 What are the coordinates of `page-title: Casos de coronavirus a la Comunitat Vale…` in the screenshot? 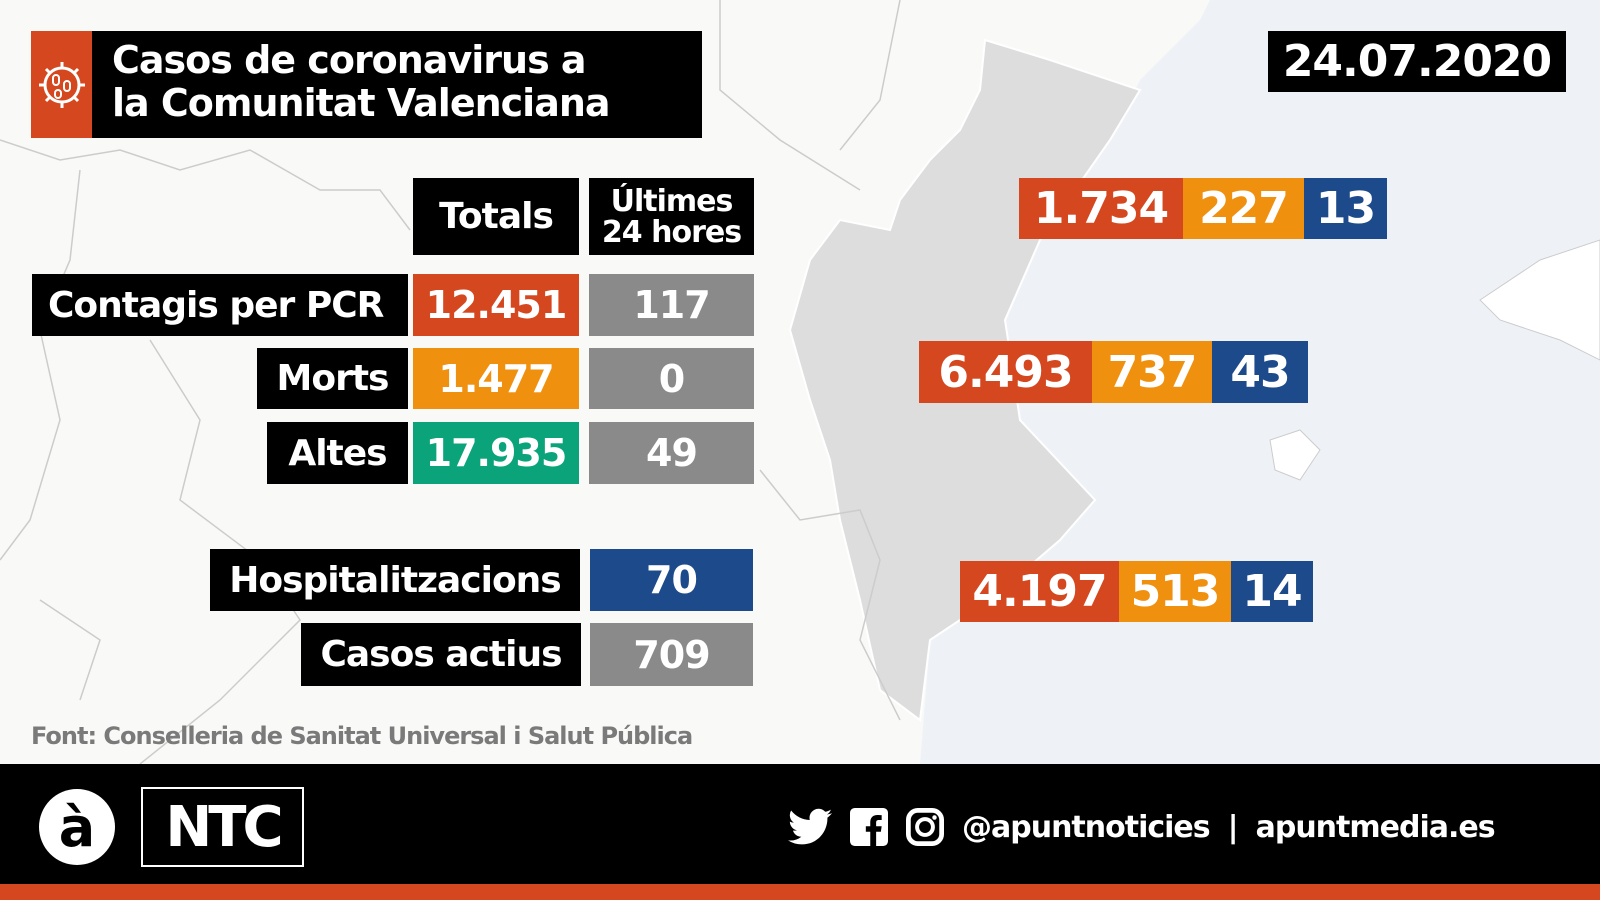 It's located at (351, 84).